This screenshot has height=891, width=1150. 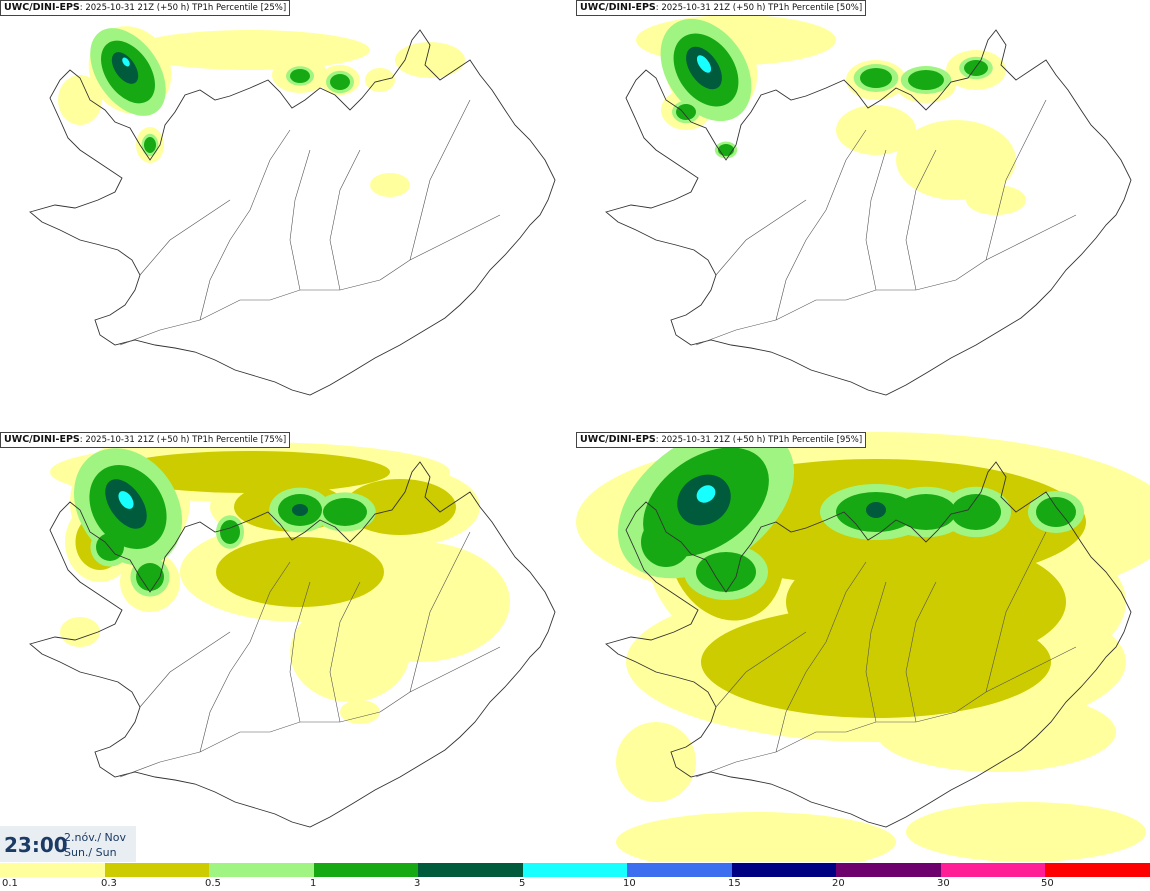 I want to click on colorbar-tick-label: 0.3, so click(x=109, y=883).